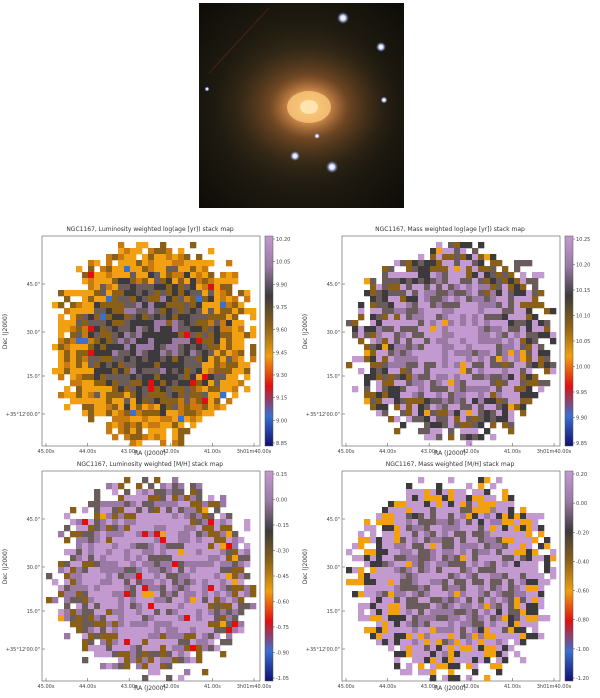  I want to click on y-tick-label: 45.0", so click(333, 520).